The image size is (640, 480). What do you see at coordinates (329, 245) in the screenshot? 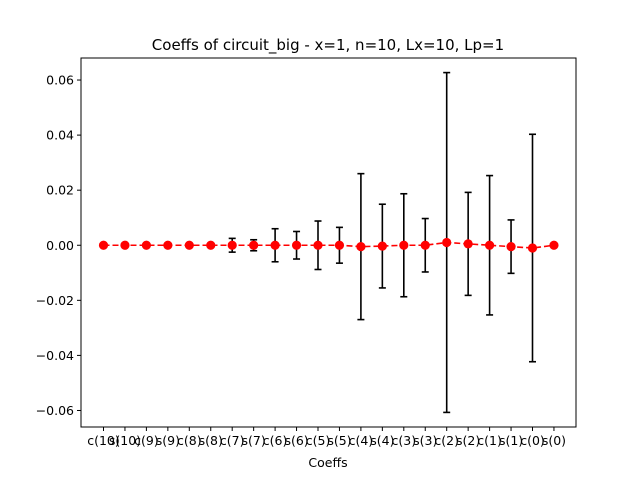
I see `series-line` at bounding box center [329, 245].